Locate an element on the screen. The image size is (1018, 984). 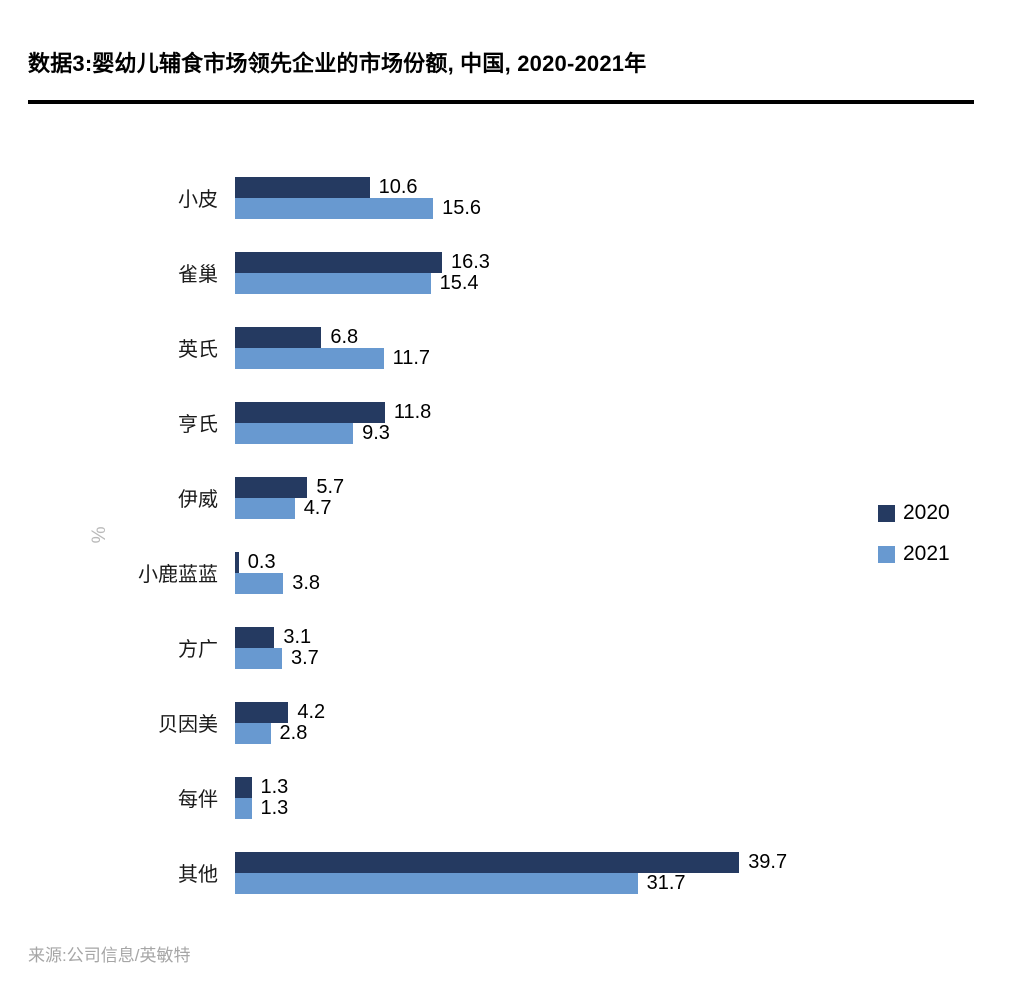
bar-line: 9.3 is located at coordinates (333, 432).